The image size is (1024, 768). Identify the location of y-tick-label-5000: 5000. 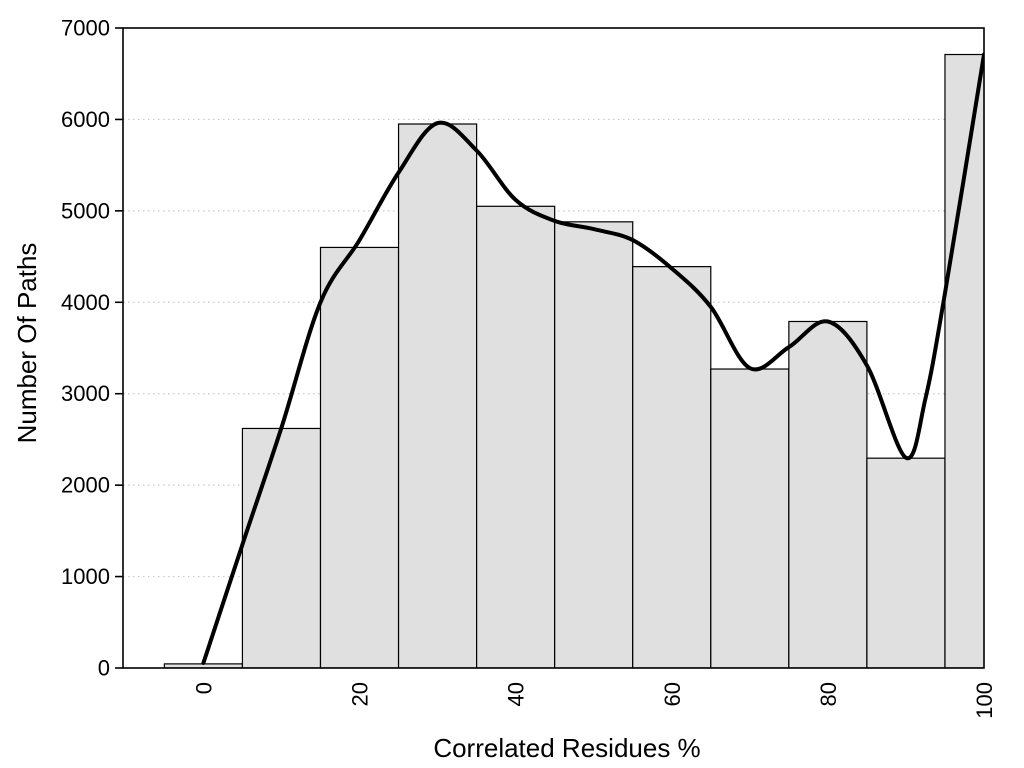
(85, 210).